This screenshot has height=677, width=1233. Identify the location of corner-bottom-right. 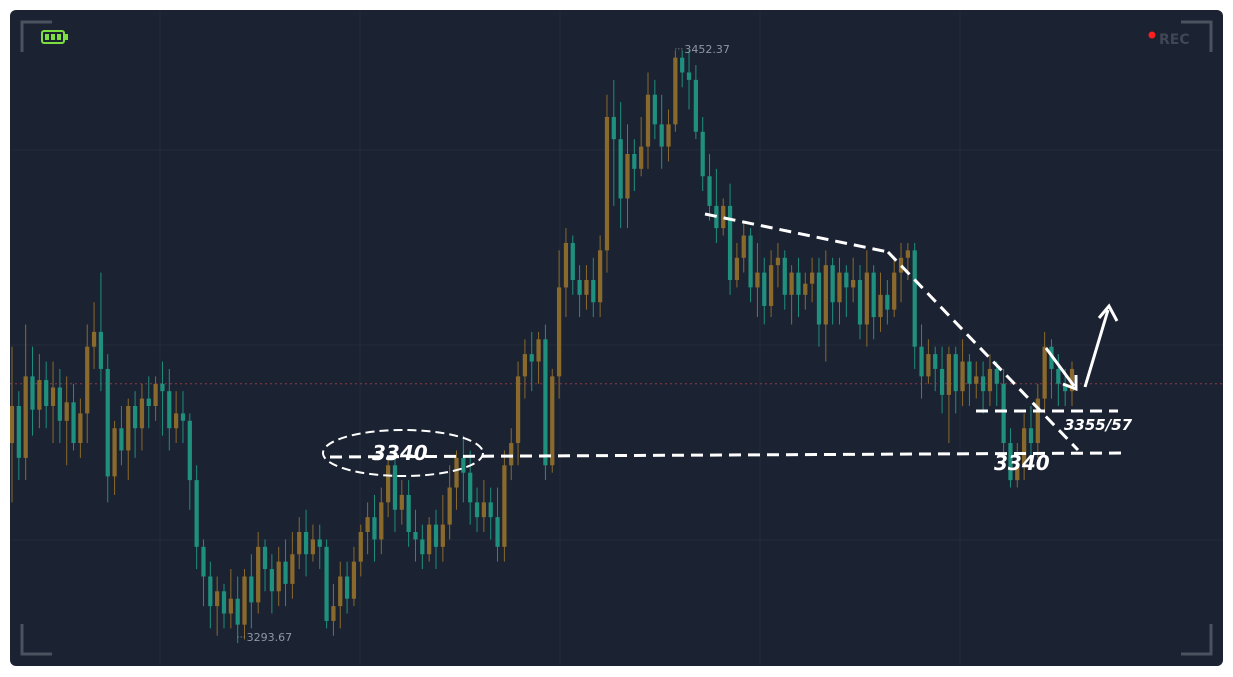
(1197, 640).